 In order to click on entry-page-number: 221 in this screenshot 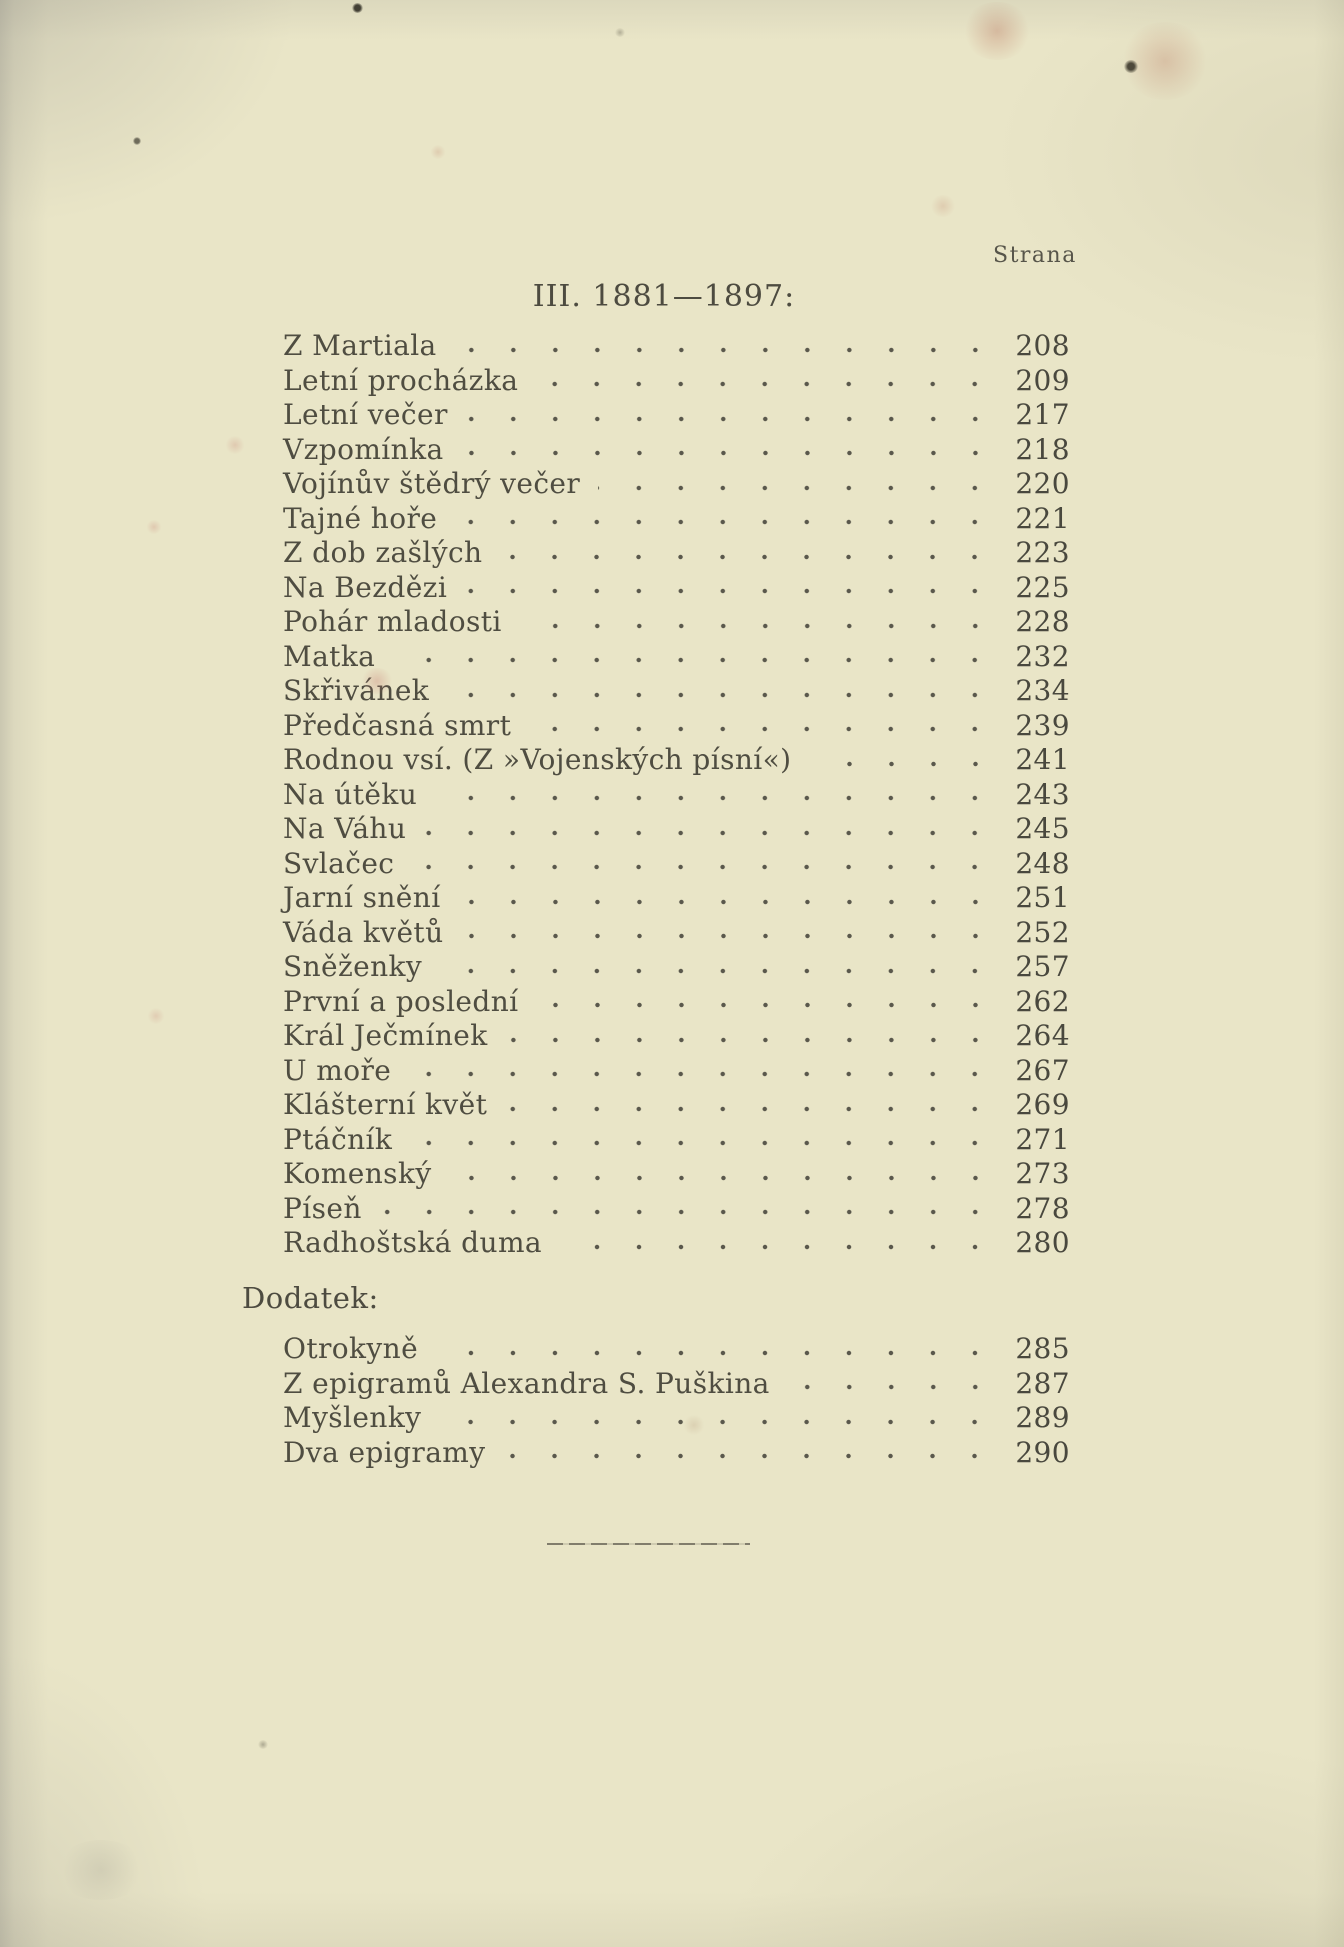, I will do `click(1042, 518)`.